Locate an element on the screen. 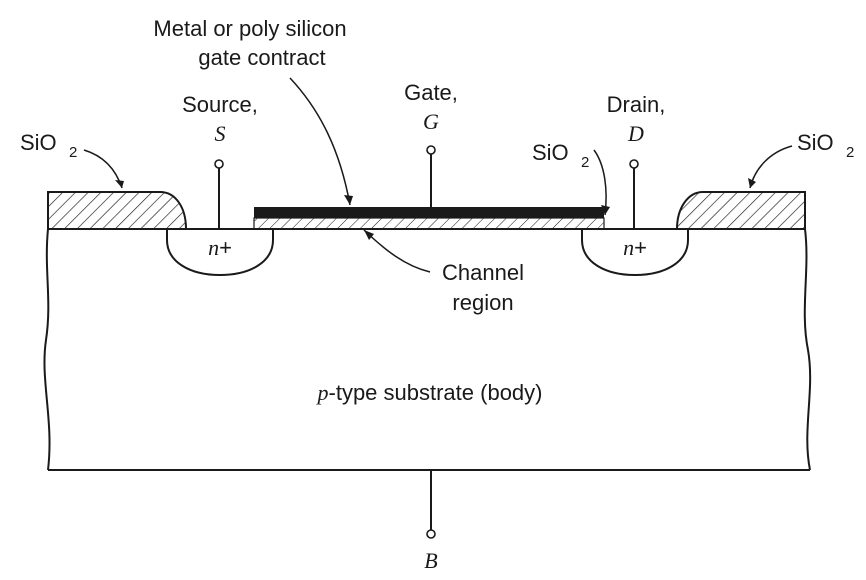 This screenshot has height=580, width=866. oxide-right-label: SiO is located at coordinates (815, 142).